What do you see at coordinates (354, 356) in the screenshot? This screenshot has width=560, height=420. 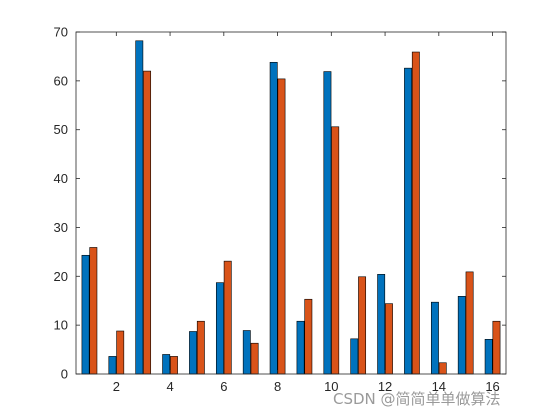 I see `bar-series1-x11` at bounding box center [354, 356].